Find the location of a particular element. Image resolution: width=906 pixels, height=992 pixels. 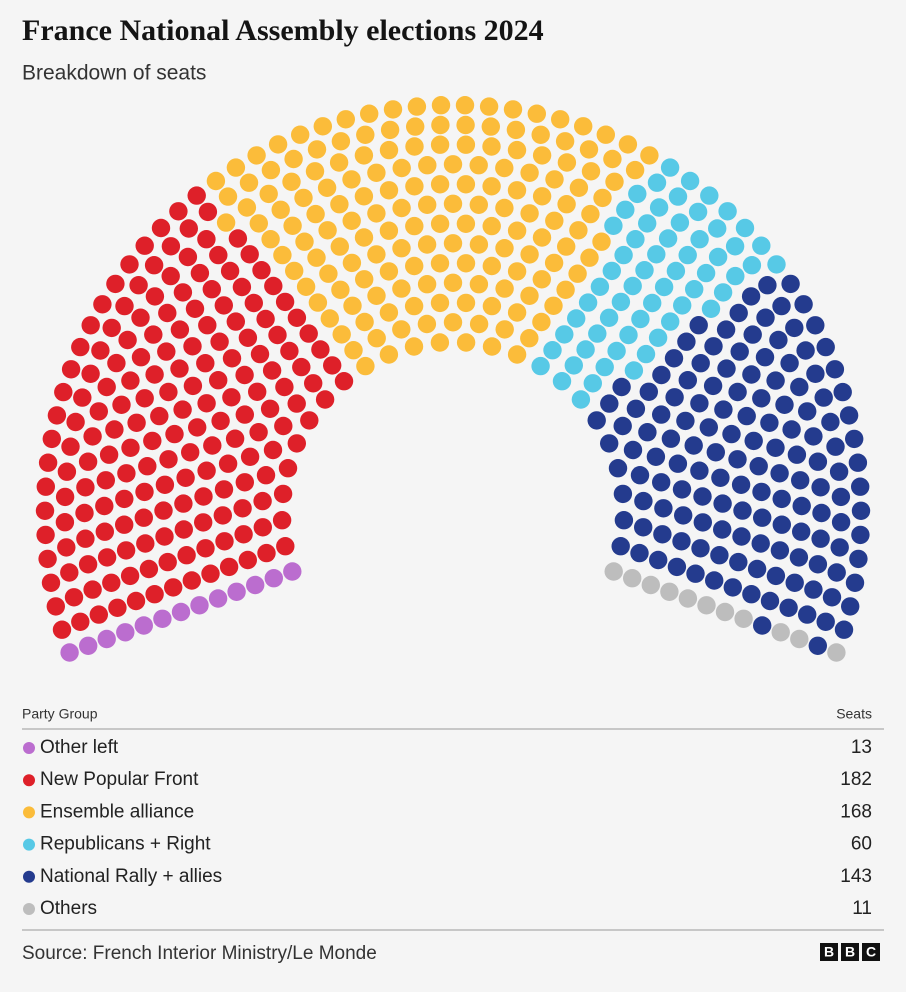

seat-count: 143 is located at coordinates (856, 876).